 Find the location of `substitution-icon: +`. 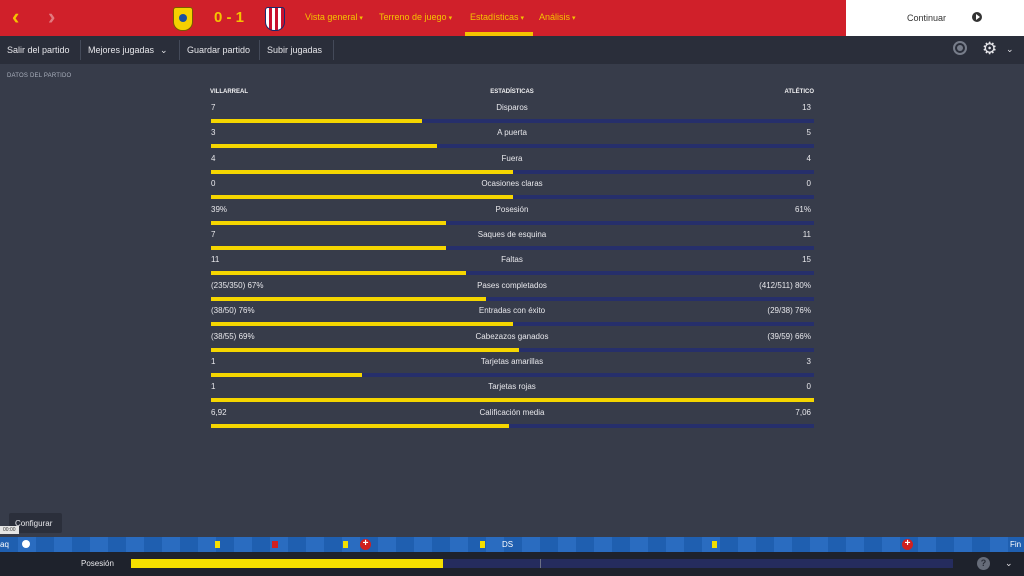

substitution-icon: + is located at coordinates (365, 544).